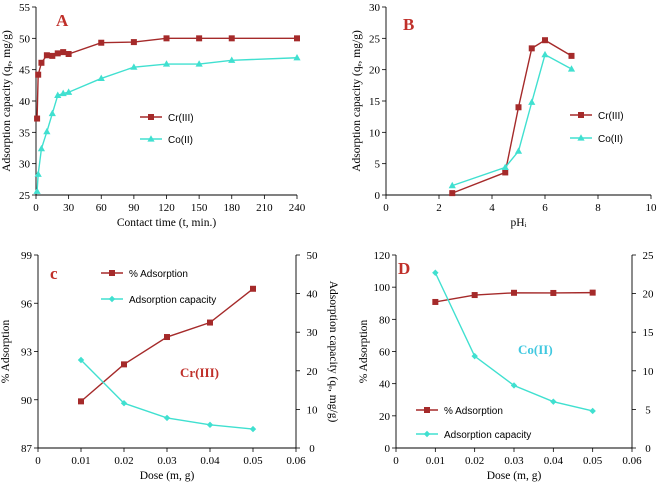 The image size is (661, 492). Describe the element at coordinates (253, 461) in the screenshot. I see `x-tick-label: 0.05` at that location.